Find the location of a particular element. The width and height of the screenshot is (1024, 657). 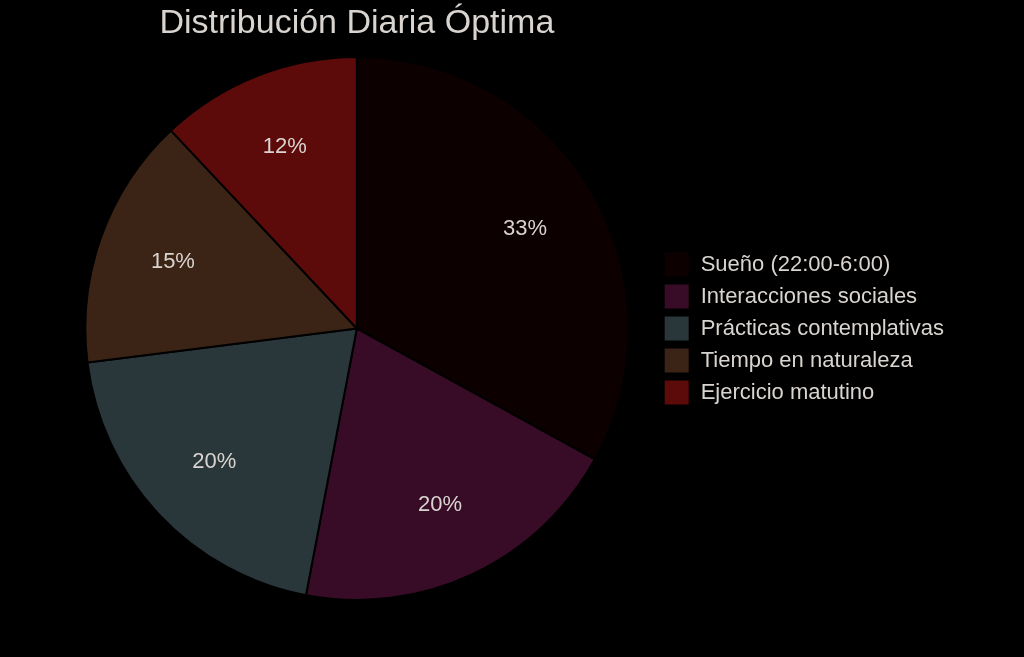

data-label: 12% is located at coordinates (284, 145).